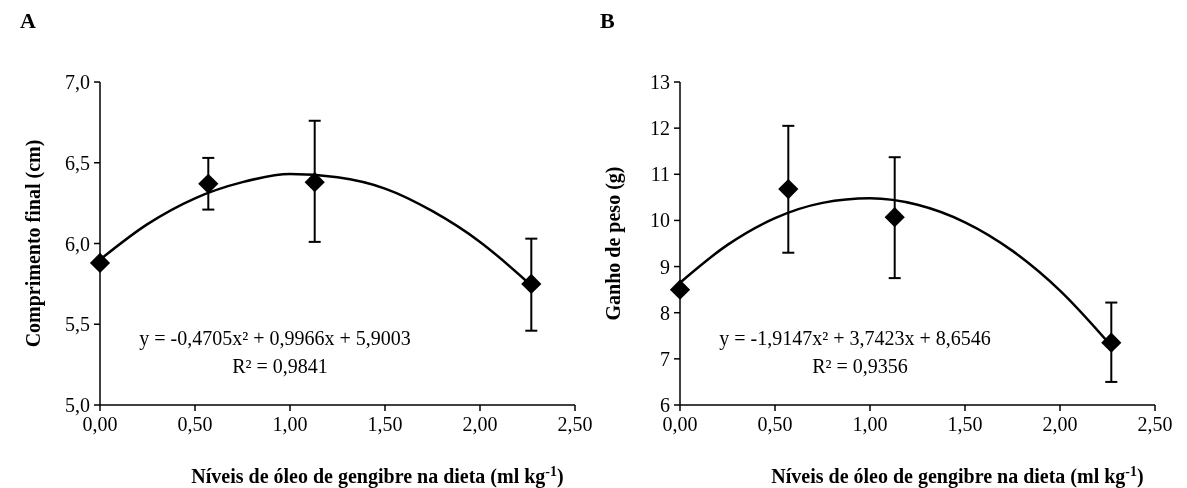 This screenshot has height=488, width=1187. What do you see at coordinates (665, 266) in the screenshot?
I see `y-tick-label: 9` at bounding box center [665, 266].